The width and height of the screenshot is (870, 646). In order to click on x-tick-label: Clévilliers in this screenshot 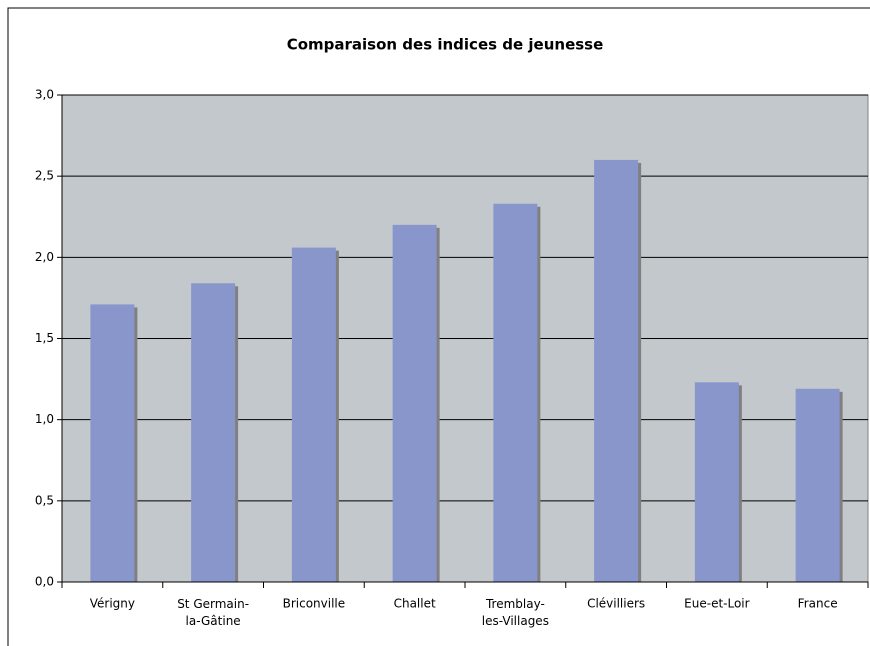, I will do `click(616, 604)`.